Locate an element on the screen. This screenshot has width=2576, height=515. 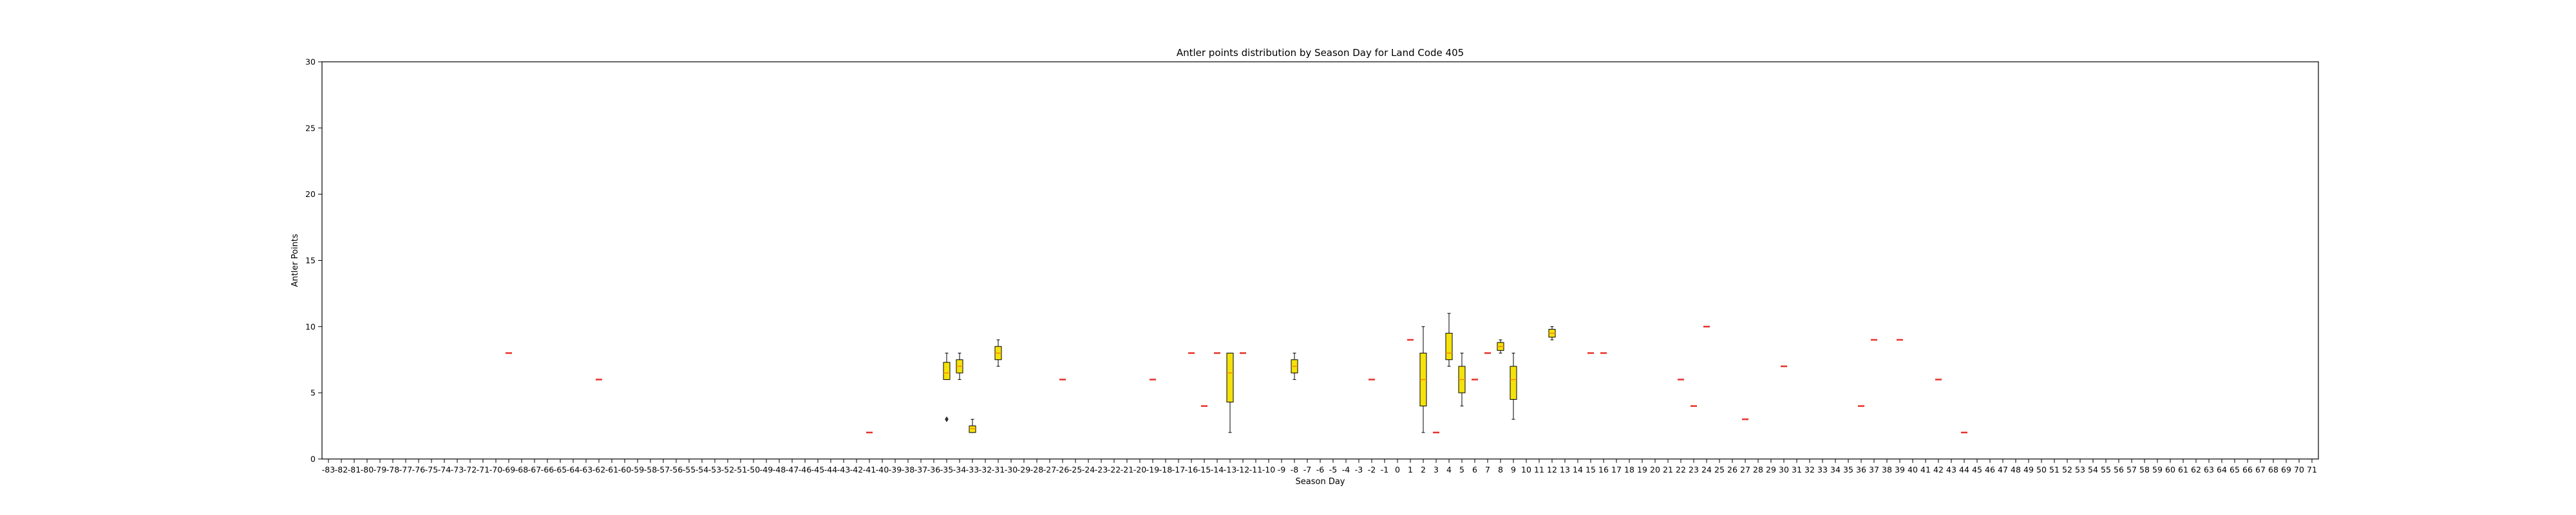
x-tick-label: -2 is located at coordinates (1372, 470).